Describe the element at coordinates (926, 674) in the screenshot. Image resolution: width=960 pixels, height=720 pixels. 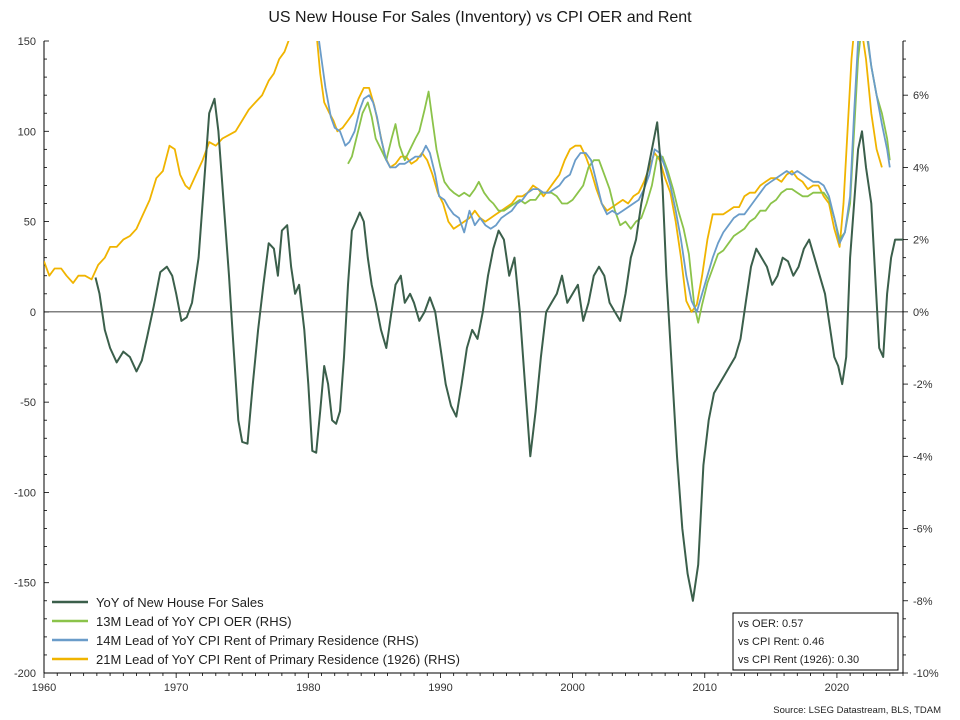
I see `right-tick-label: -10%` at that location.